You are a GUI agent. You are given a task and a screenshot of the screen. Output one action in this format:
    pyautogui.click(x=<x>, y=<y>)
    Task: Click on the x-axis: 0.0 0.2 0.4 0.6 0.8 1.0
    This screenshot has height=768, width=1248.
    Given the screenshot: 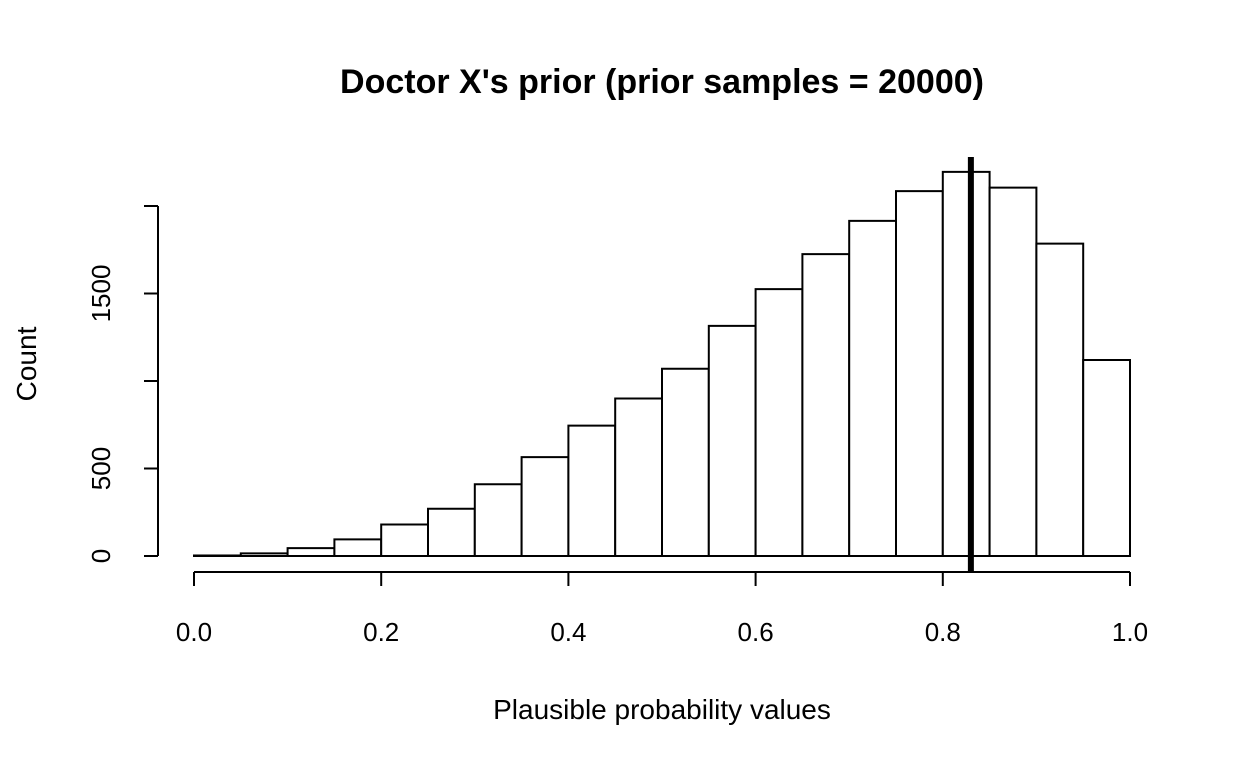 What is the action you would take?
    pyautogui.click(x=662, y=609)
    